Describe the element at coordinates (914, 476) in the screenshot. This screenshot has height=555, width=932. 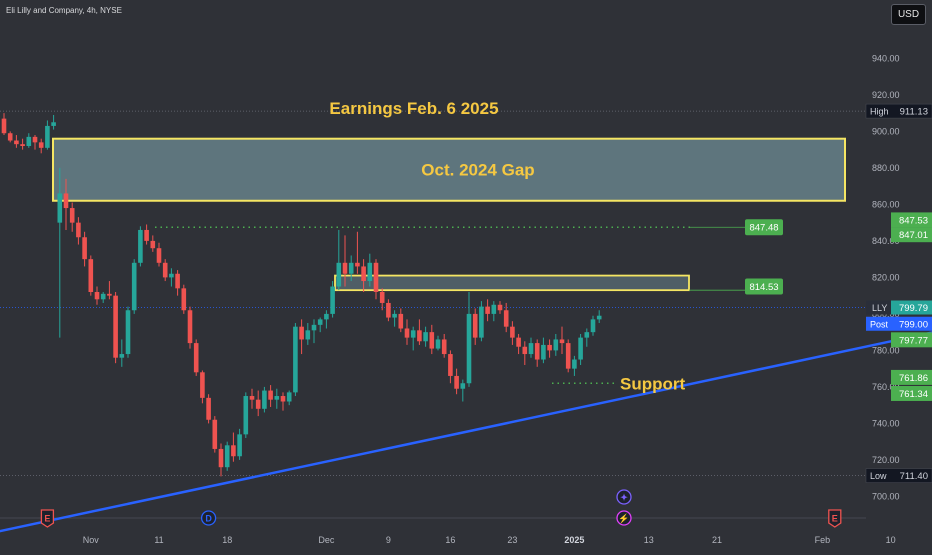
I see `price-tag-value: 711.40` at that location.